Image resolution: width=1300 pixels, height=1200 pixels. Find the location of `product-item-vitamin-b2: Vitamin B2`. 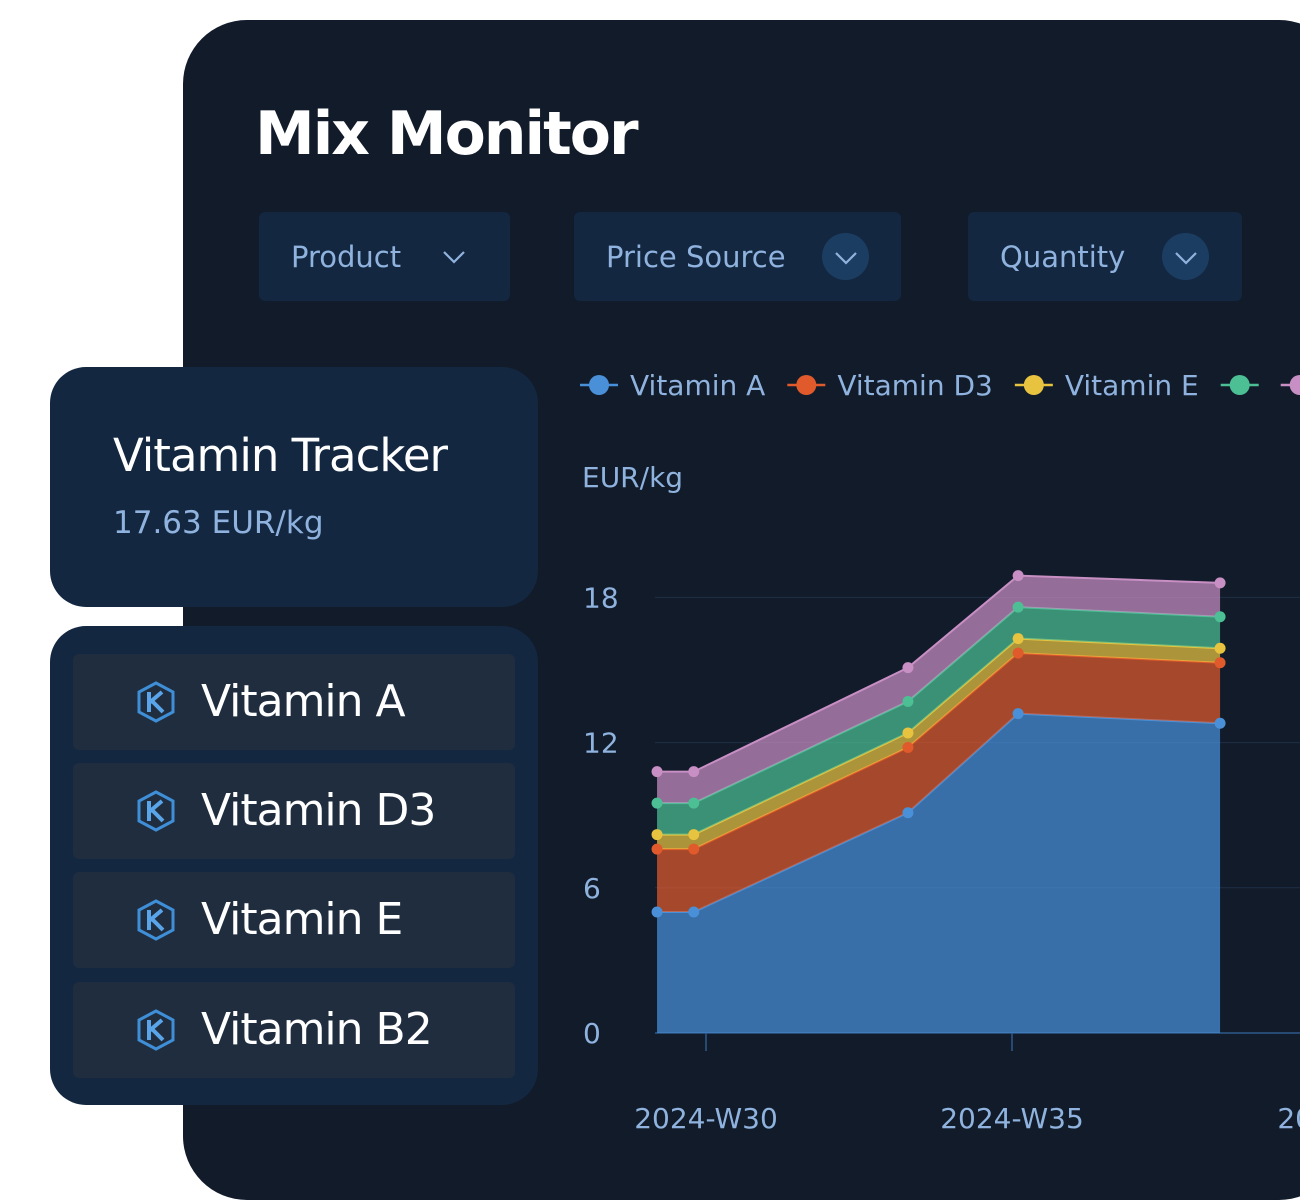

product-item-vitamin-b2: Vitamin B2 is located at coordinates (294, 1030).